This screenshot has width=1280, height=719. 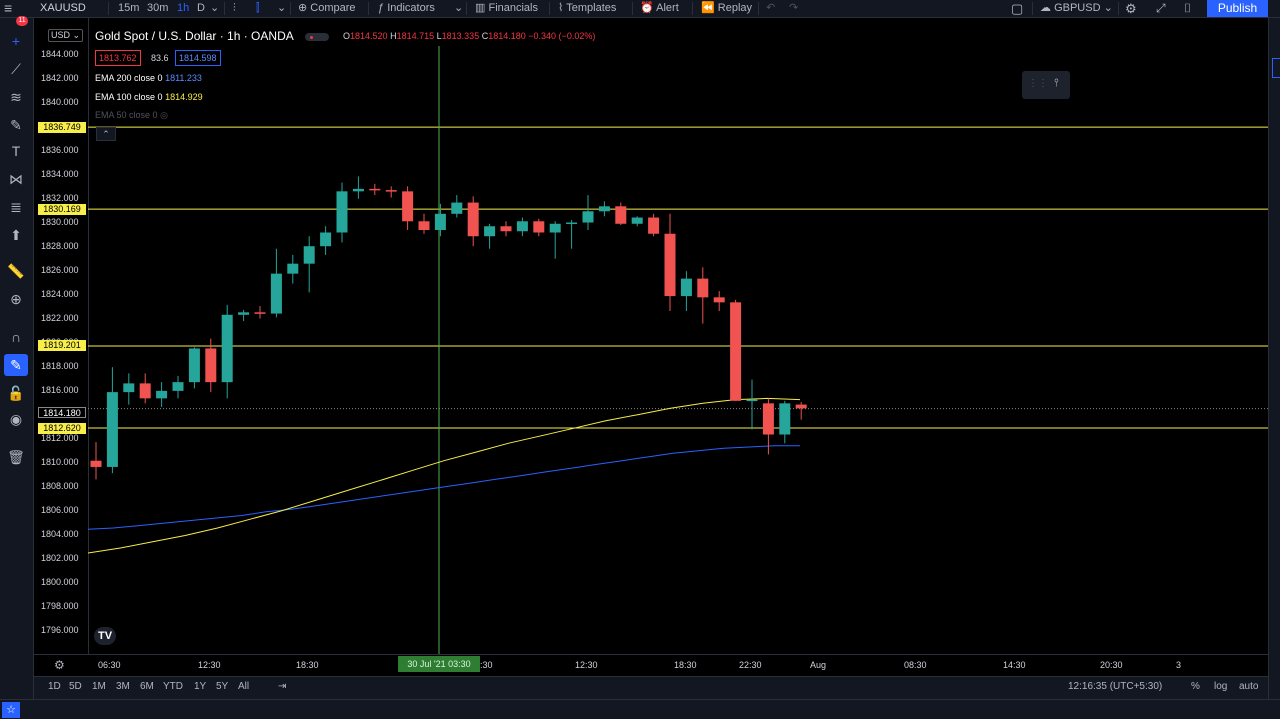 I want to click on cloud-icon: ☁, so click(x=1045, y=8).